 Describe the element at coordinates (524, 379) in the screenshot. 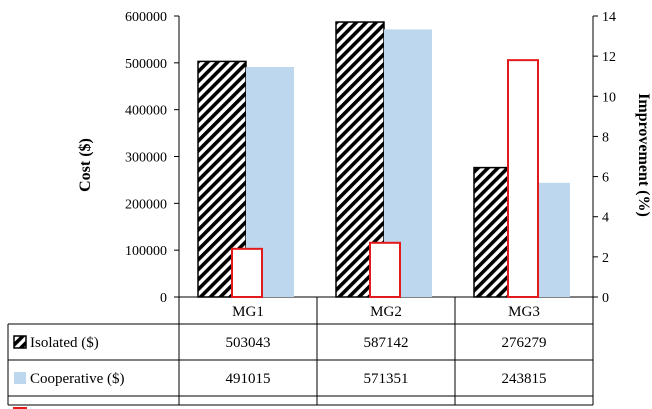

I see `table-cell: 243815` at that location.